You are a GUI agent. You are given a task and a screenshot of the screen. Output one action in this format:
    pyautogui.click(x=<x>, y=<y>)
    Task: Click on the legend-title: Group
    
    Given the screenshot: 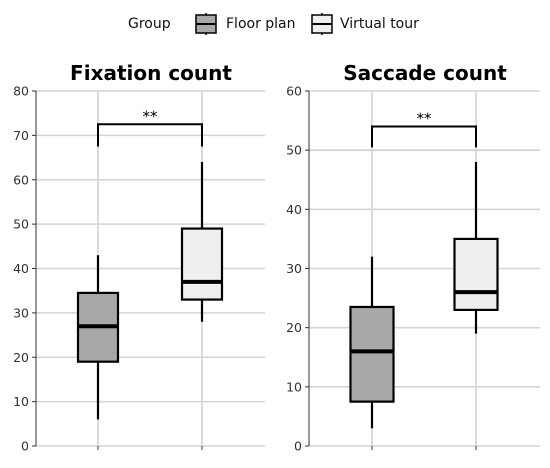 What is the action you would take?
    pyautogui.click(x=149, y=24)
    